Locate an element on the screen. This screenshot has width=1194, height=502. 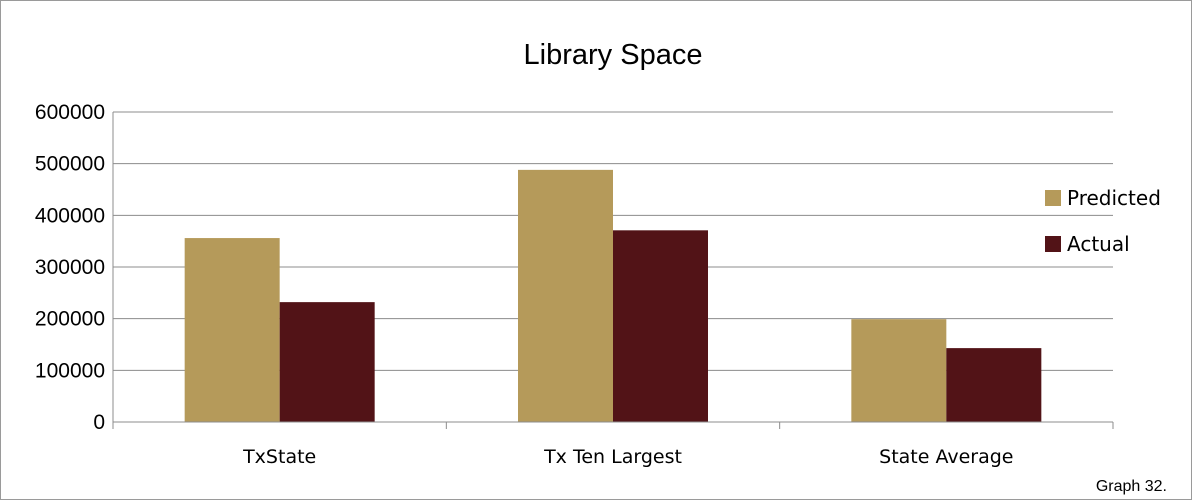
x-category-label: TxState is located at coordinates (279, 457).